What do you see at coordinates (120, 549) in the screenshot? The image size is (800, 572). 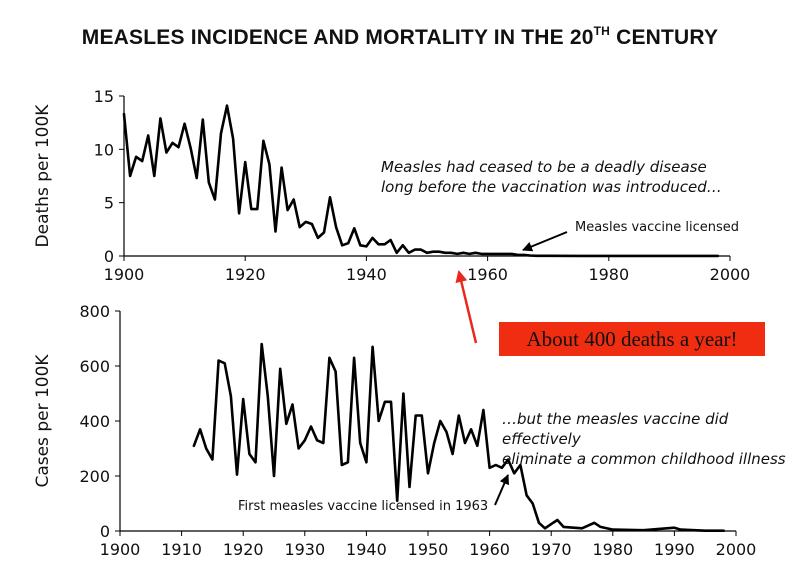 I see `cases-x-tick-label: 1900` at bounding box center [120, 549].